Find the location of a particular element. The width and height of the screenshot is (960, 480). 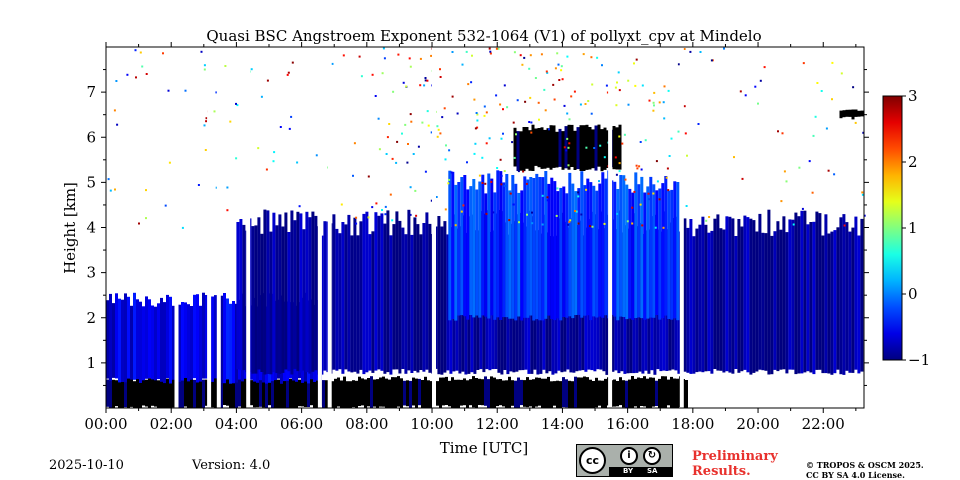

x-tick-label: 16:00 is located at coordinates (627, 424).